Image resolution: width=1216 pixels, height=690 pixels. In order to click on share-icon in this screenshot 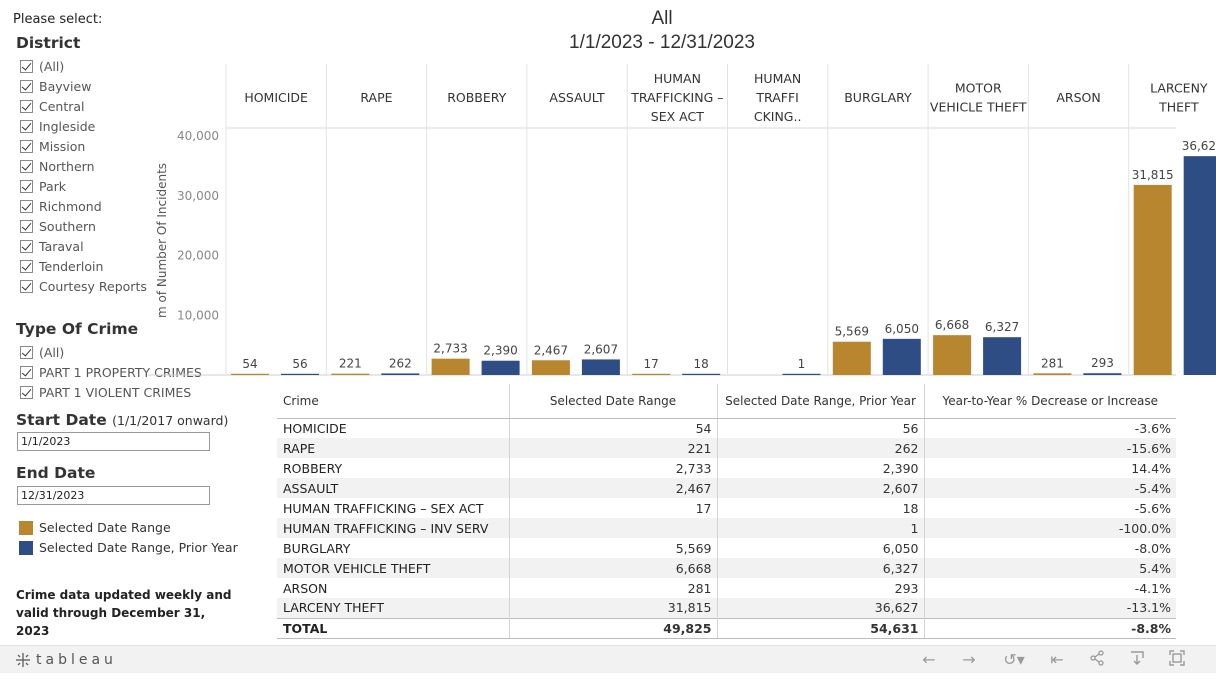, I will do `click(1097, 660)`.